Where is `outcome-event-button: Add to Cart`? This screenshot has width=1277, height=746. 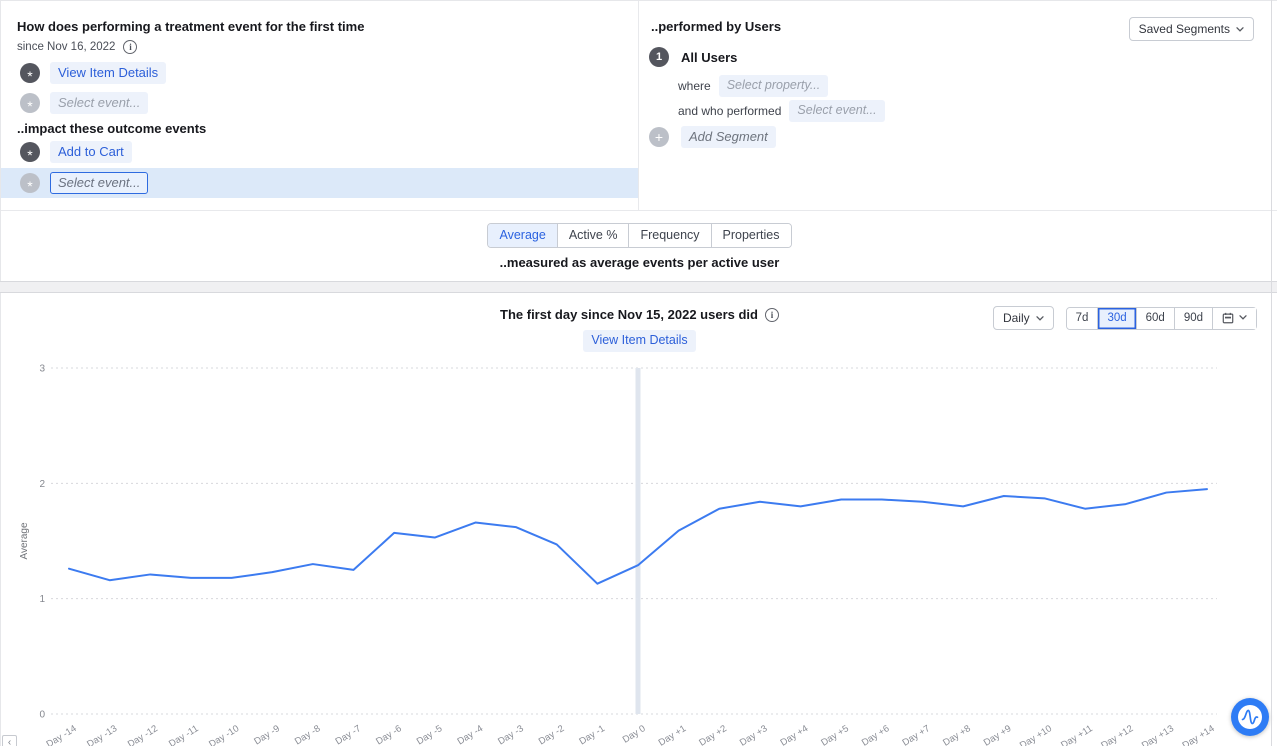
outcome-event-button: Add to Cart is located at coordinates (91, 152).